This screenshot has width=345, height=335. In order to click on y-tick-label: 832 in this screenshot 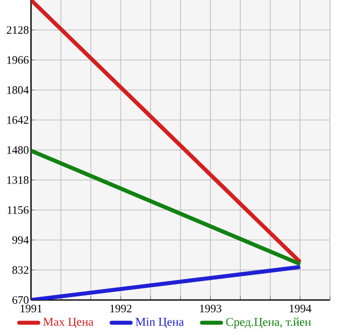, I will do `click(20, 270)`.